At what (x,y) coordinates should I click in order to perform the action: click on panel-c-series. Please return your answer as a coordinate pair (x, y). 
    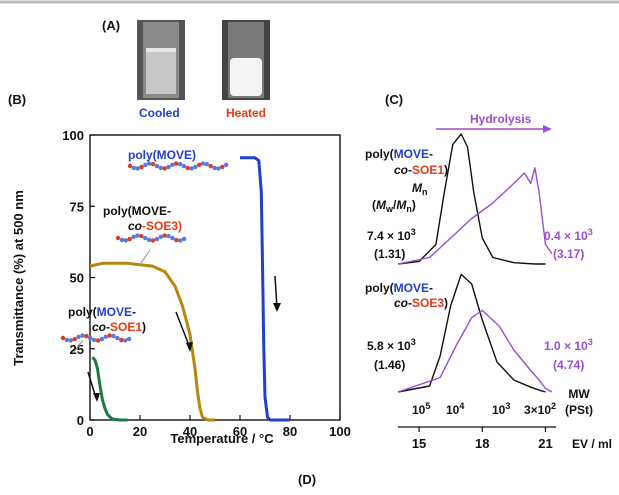
    Looking at the image, I should click on (475, 263).